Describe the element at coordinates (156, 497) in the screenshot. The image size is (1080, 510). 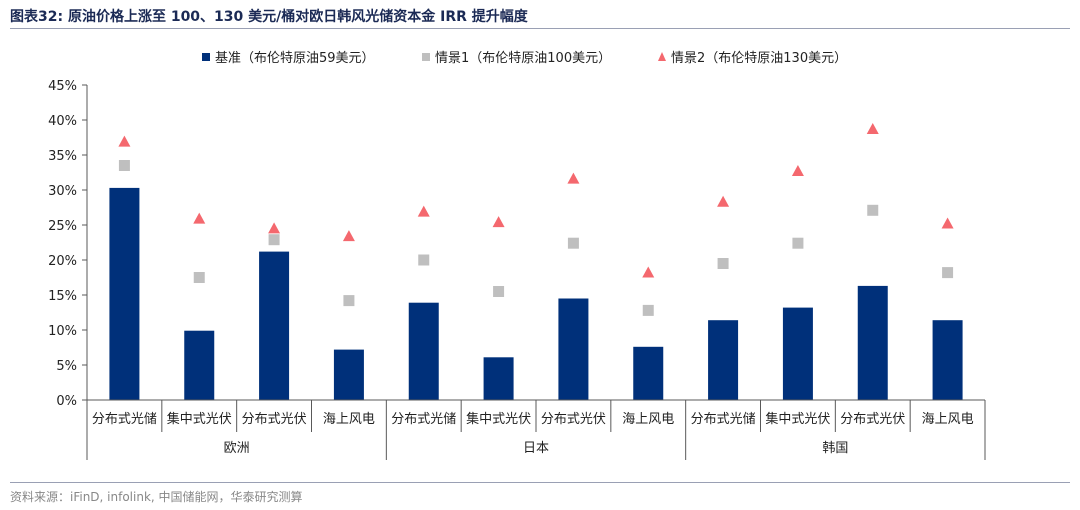
I see `source-note: 资料来源：iFinD, infolink, 中国储能网，华泰研究测算` at that location.